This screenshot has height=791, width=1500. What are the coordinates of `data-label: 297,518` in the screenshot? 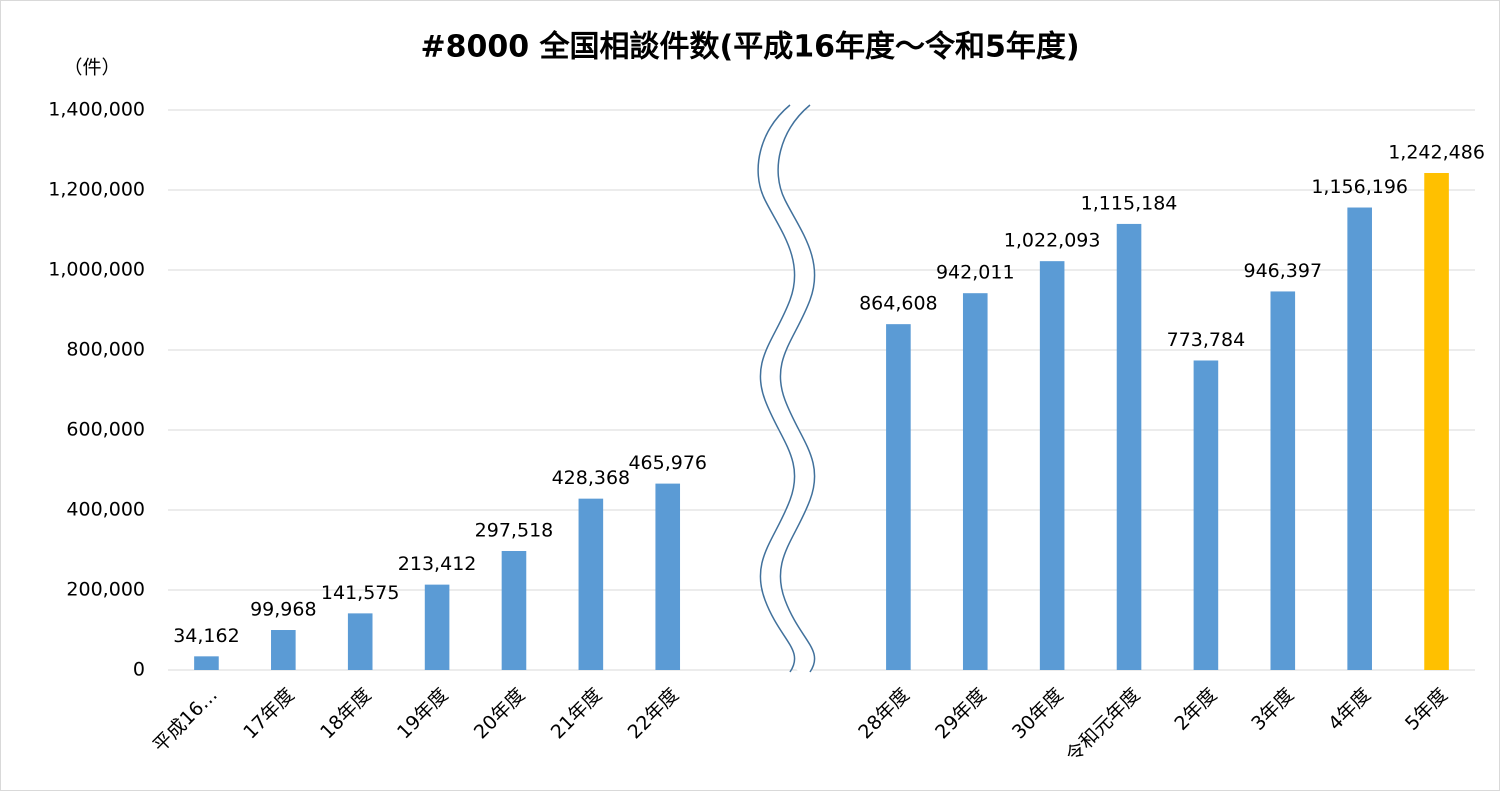 It's located at (514, 530).